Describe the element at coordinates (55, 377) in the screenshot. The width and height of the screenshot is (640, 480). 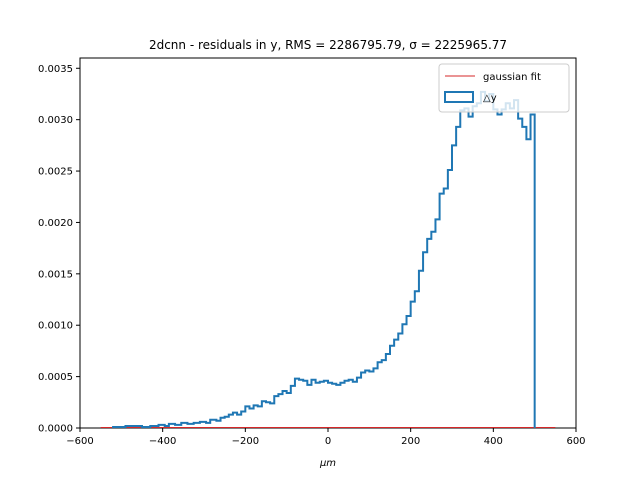
I see `y-tick-label: 0.0005` at that location.